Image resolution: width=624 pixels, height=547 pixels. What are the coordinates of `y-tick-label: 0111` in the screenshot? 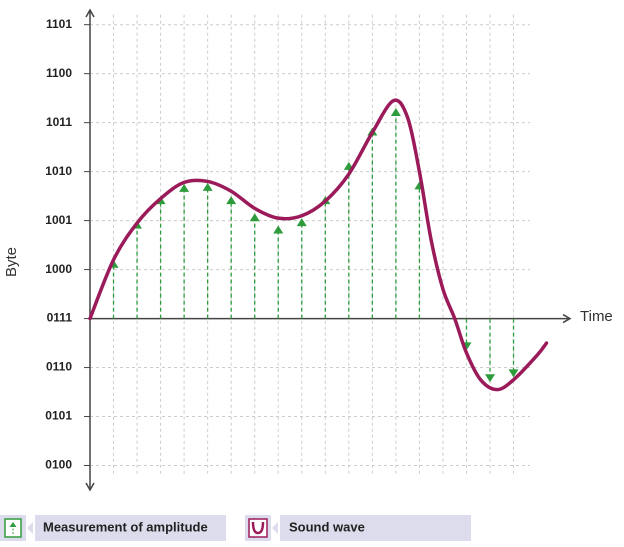 It's located at (60, 318).